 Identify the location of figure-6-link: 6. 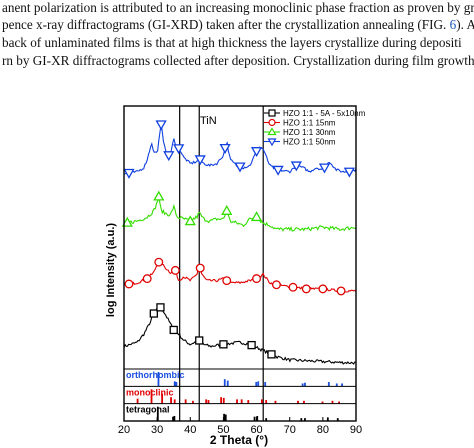
(453, 24).